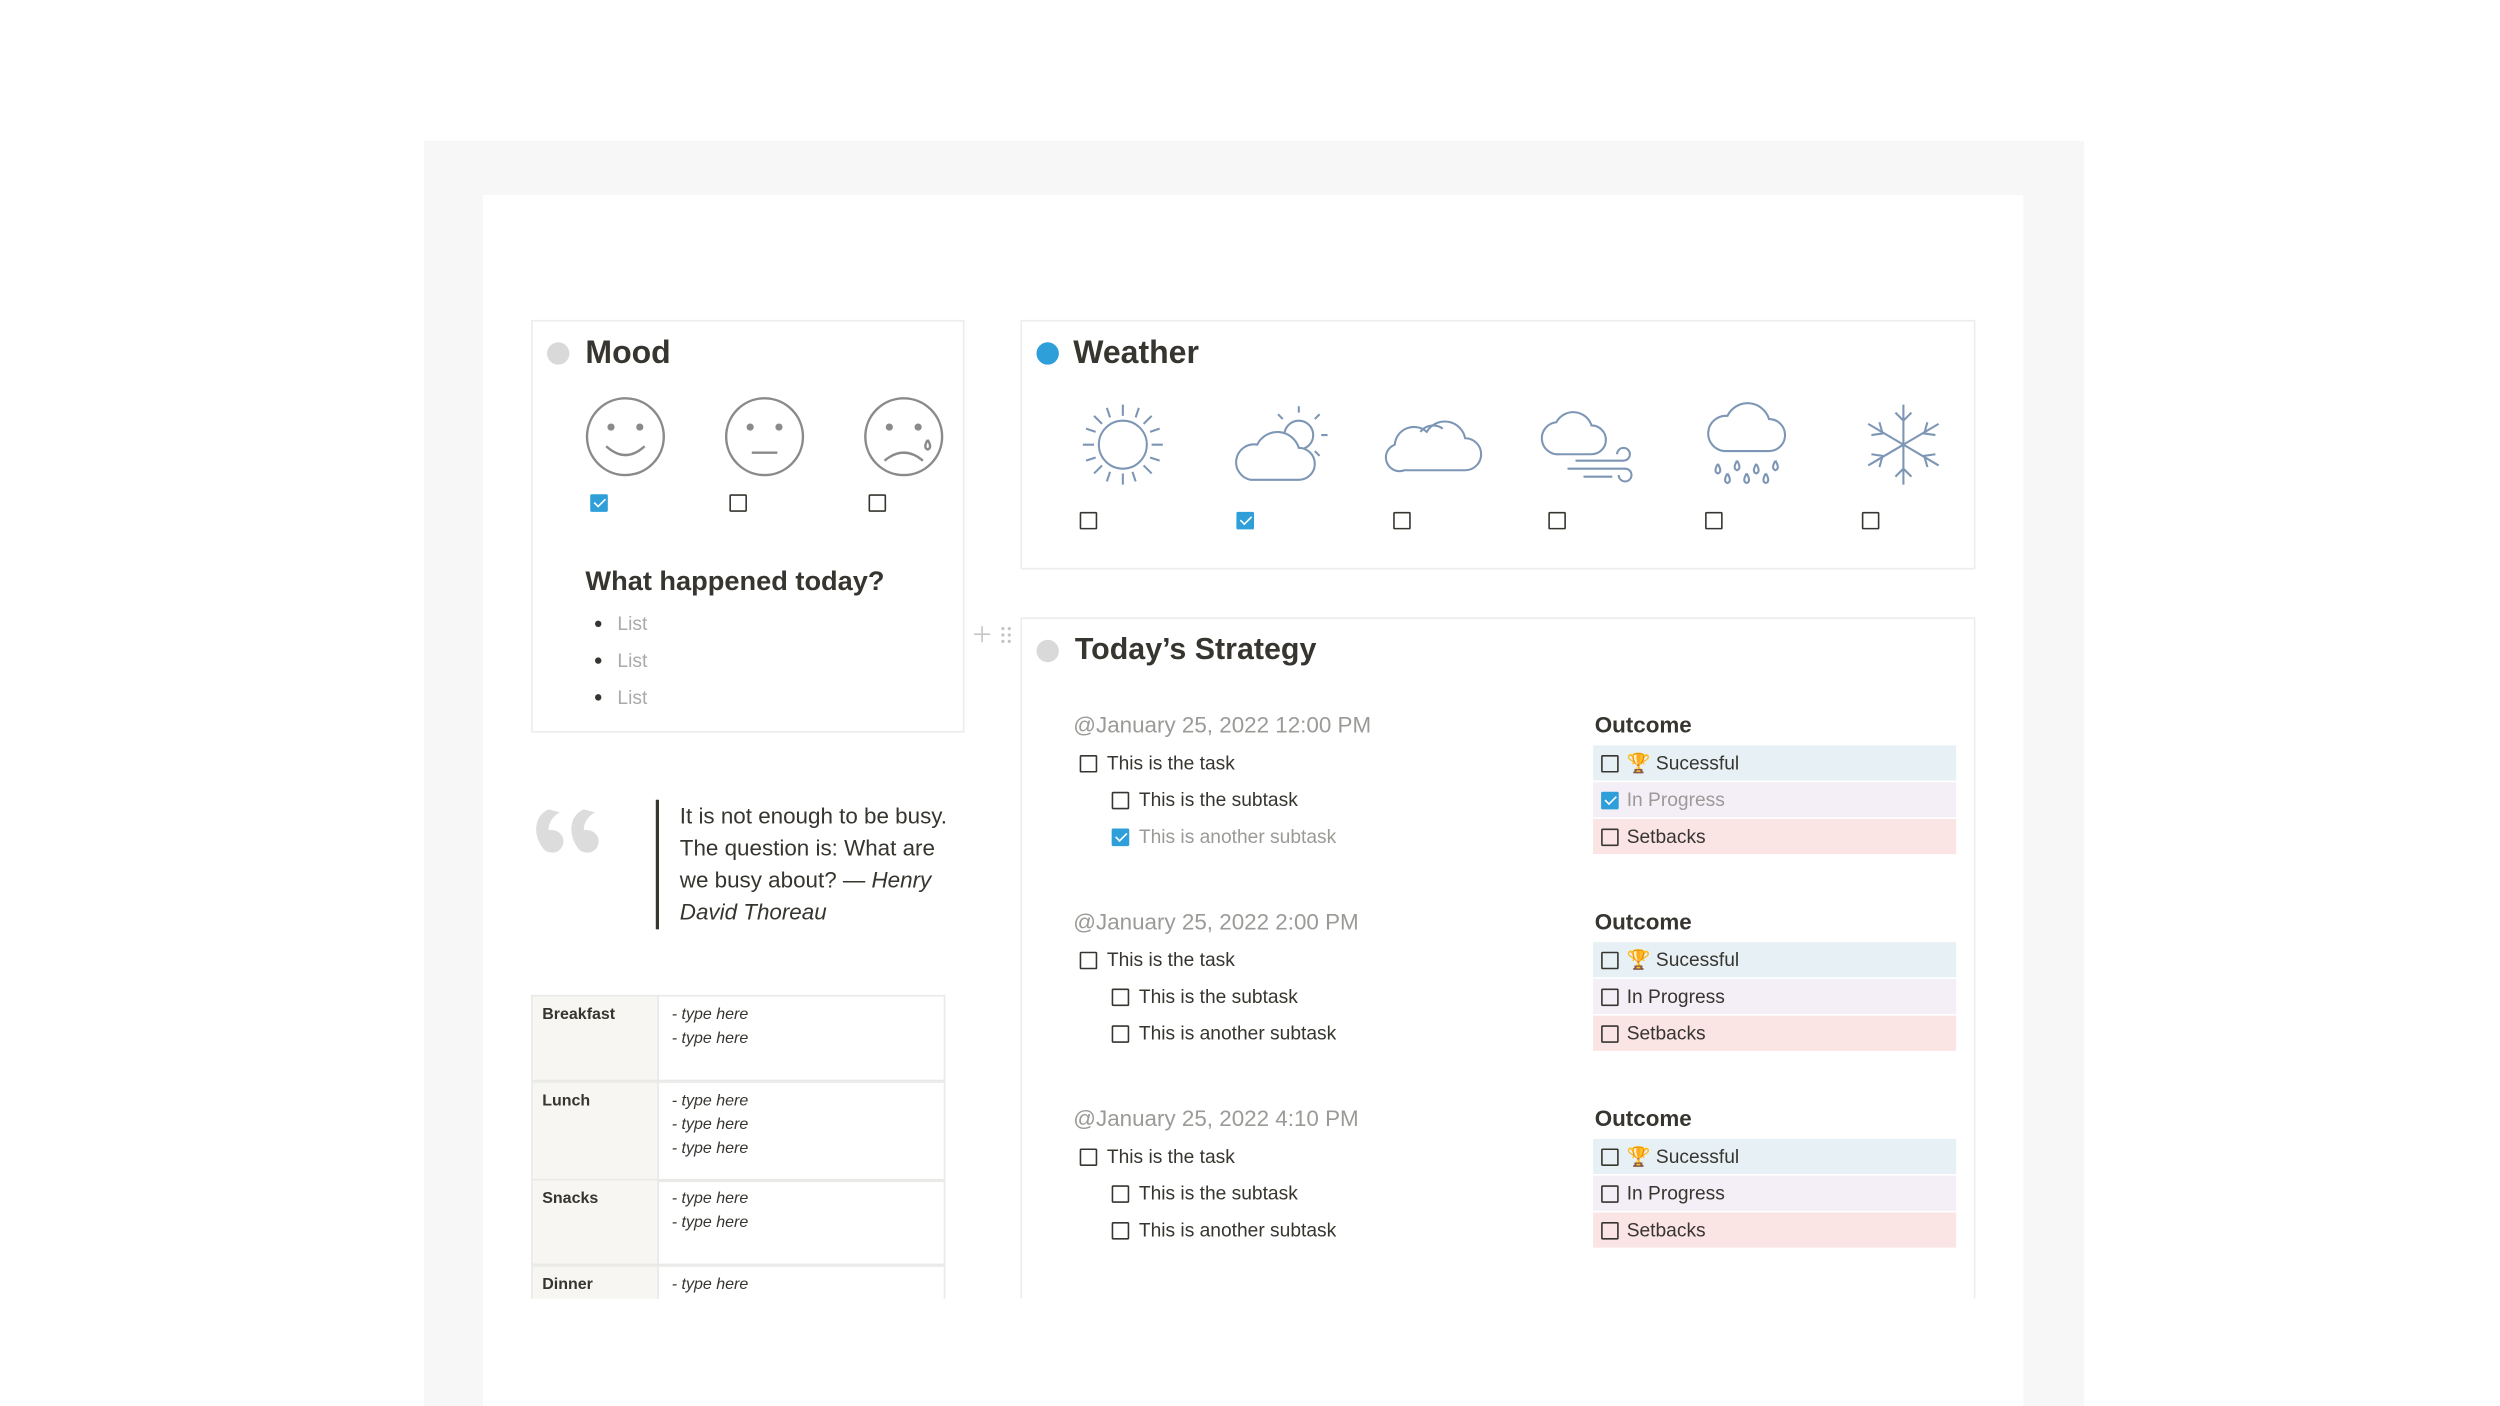 Image resolution: width=2500 pixels, height=1406 pixels. I want to click on weather-title: Weather, so click(1136, 353).